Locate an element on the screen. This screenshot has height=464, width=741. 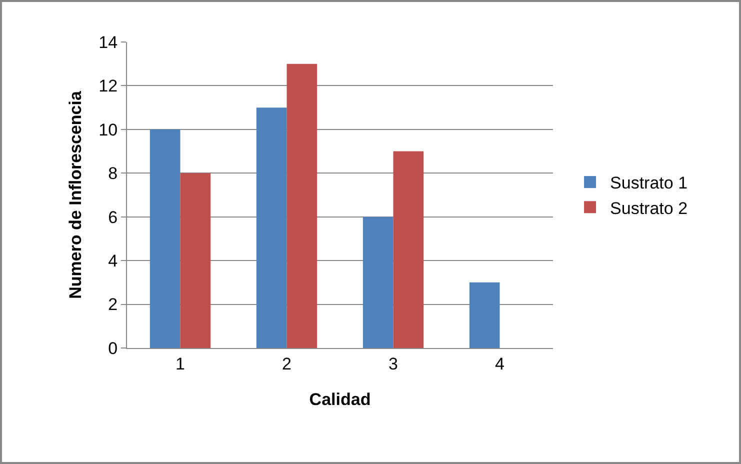
y-tick-label: 2 is located at coordinates (113, 304).